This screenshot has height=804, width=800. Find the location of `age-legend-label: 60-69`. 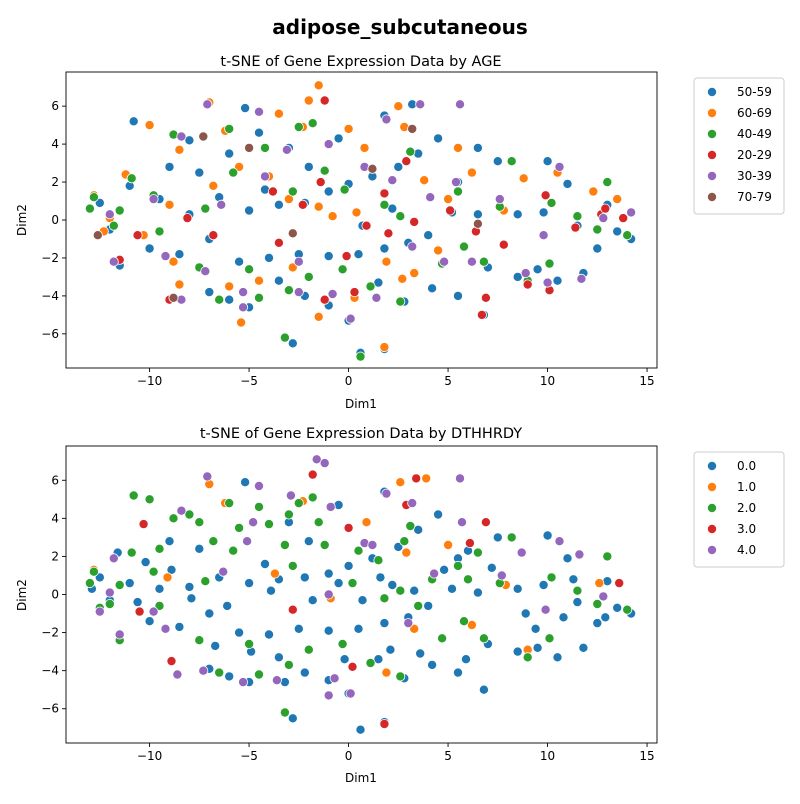

age-legend-label: 60-69 is located at coordinates (754, 113).